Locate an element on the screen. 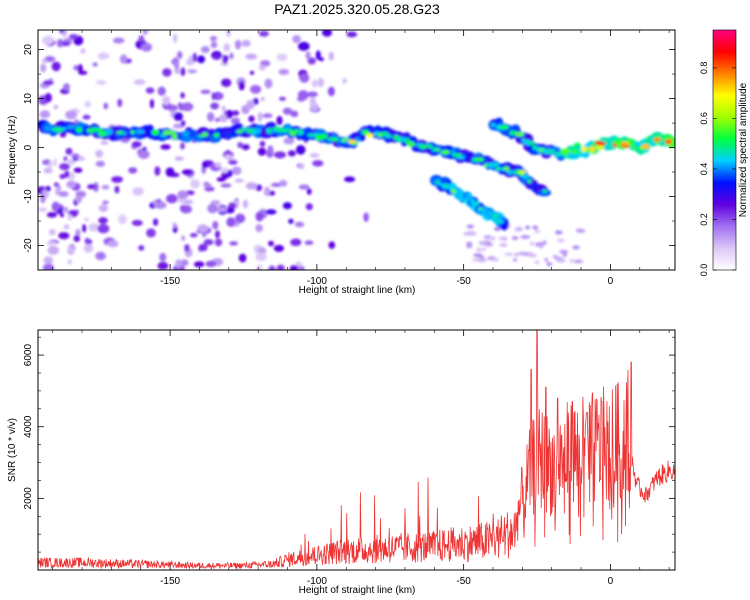 This screenshot has height=600, width=750. colorbar-tick-label: 0.0 is located at coordinates (704, 270).